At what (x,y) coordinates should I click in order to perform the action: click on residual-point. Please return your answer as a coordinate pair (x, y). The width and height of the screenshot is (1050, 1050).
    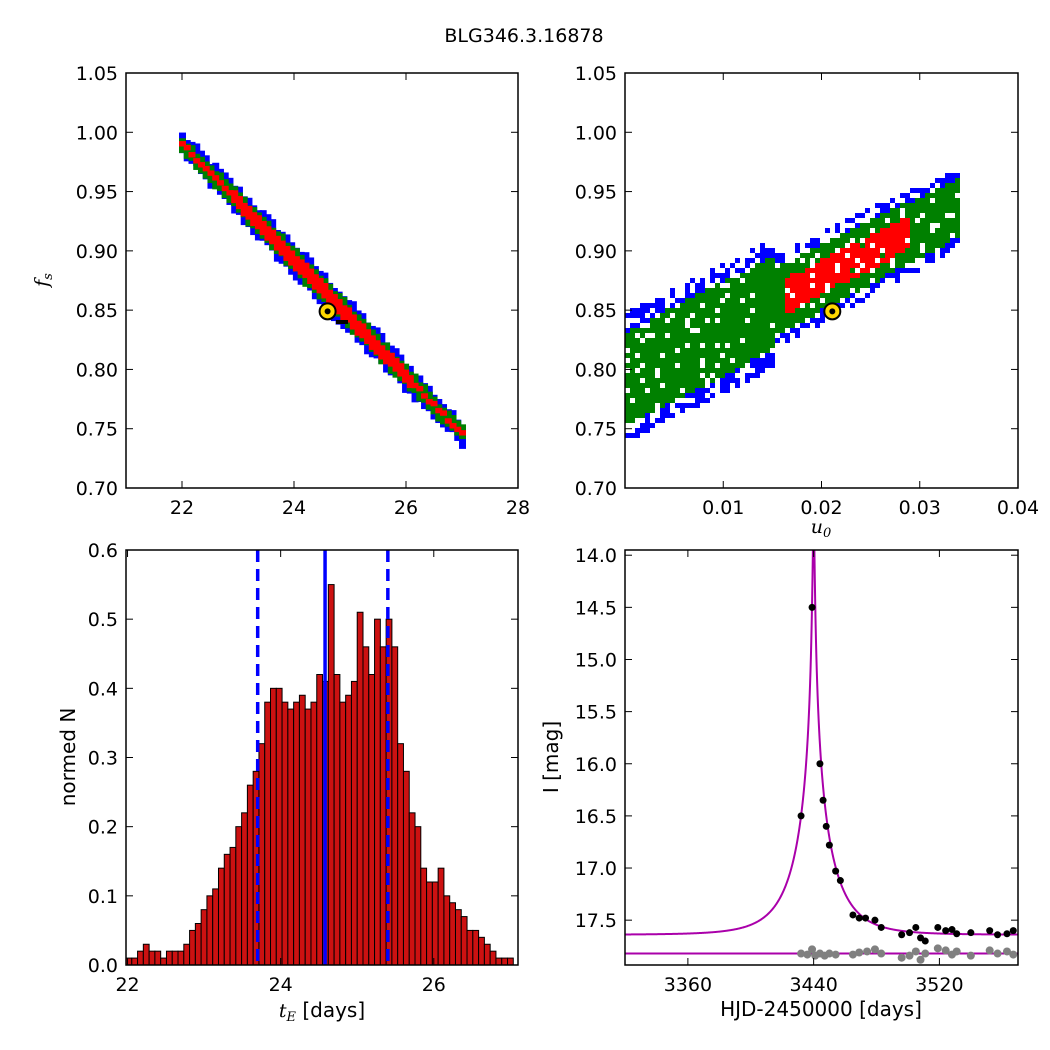
    Looking at the image, I should click on (915, 951).